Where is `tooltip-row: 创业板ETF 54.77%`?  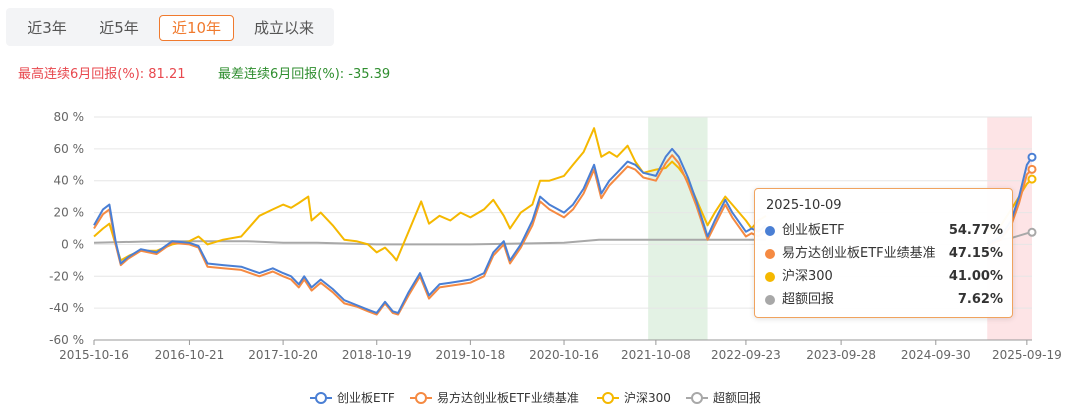 tooltip-row: 创业板ETF 54.77% is located at coordinates (884, 231).